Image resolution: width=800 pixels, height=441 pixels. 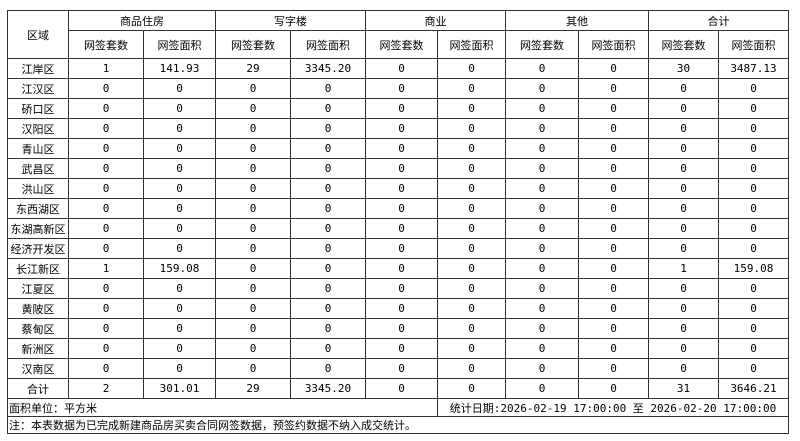 What do you see at coordinates (328, 388) in the screenshot?
I see `area-cell: 3345.20` at bounding box center [328, 388].